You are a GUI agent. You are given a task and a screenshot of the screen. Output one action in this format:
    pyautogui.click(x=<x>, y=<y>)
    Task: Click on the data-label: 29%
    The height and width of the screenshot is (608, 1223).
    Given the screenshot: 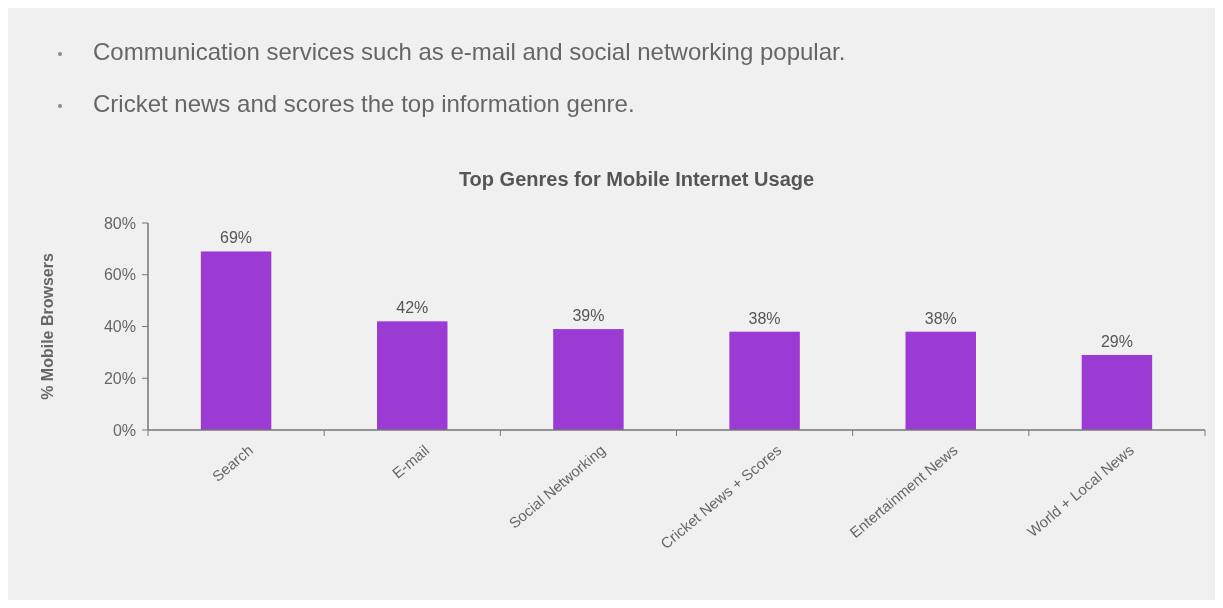 What is the action you would take?
    pyautogui.click(x=1116, y=341)
    